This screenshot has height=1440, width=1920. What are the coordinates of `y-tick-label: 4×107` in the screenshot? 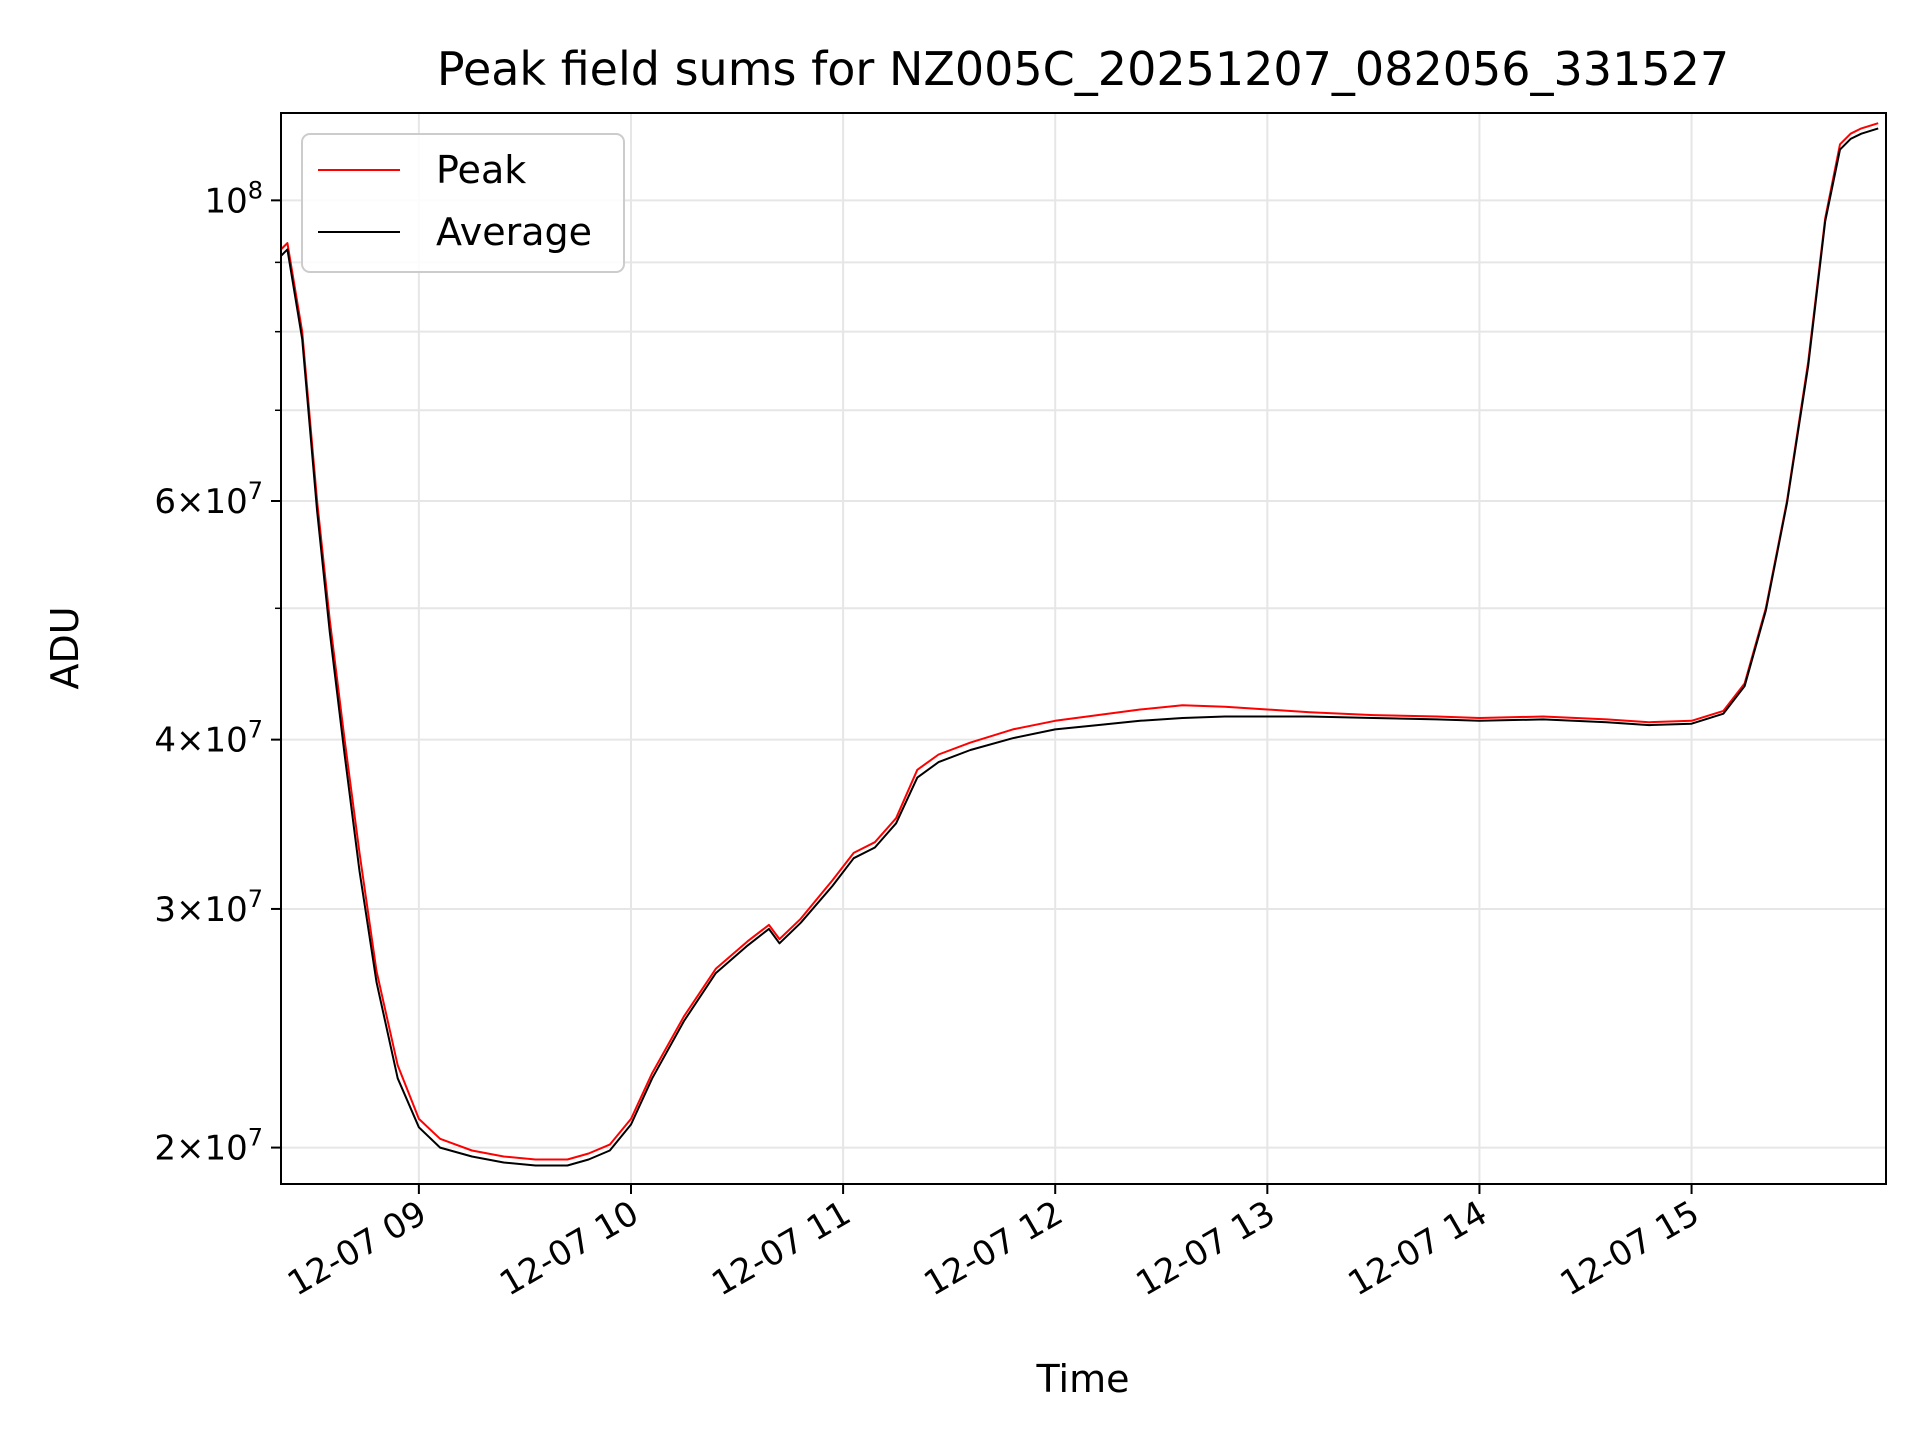 It's located at (208, 738).